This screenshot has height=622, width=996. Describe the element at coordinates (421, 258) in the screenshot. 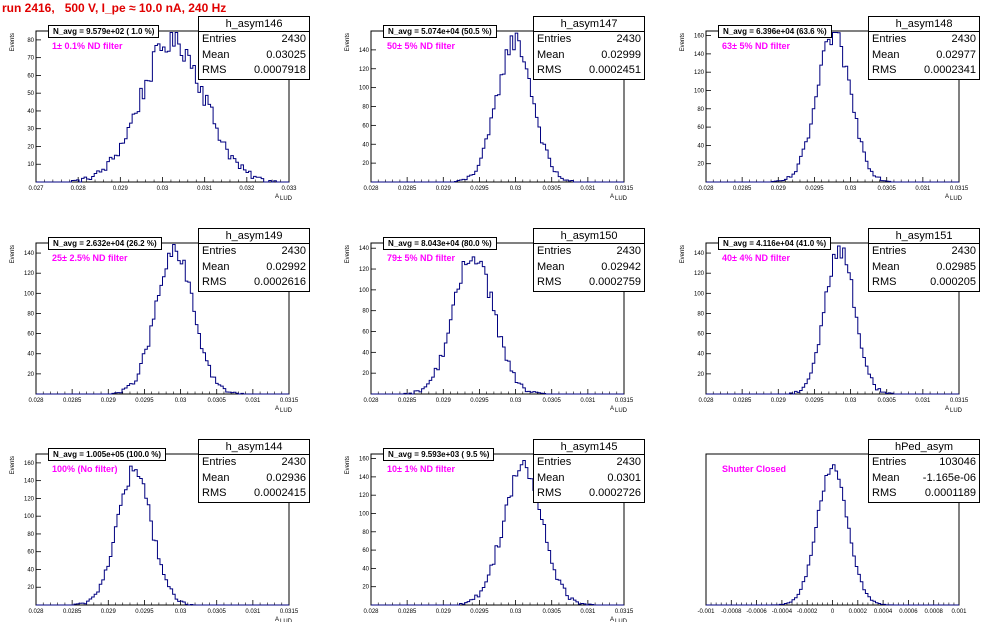

I see `filter-annotation: 79± 5% ND filter` at that location.